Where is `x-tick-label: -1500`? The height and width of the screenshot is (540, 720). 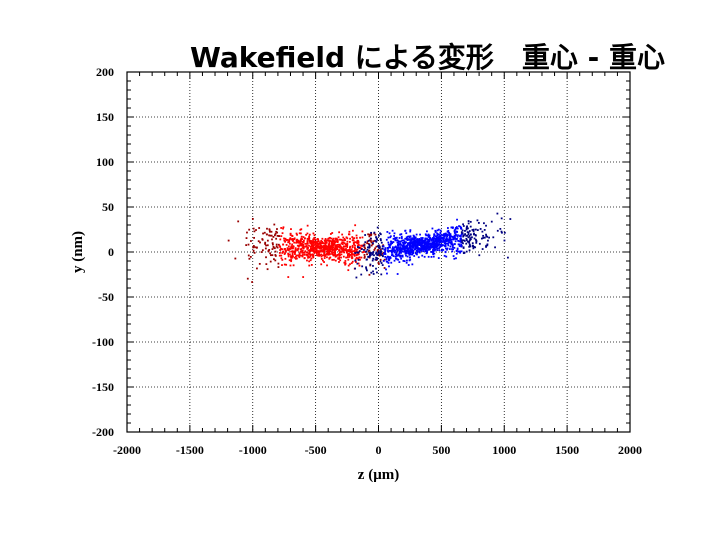
x-tick-label: -1500 is located at coordinates (190, 450).